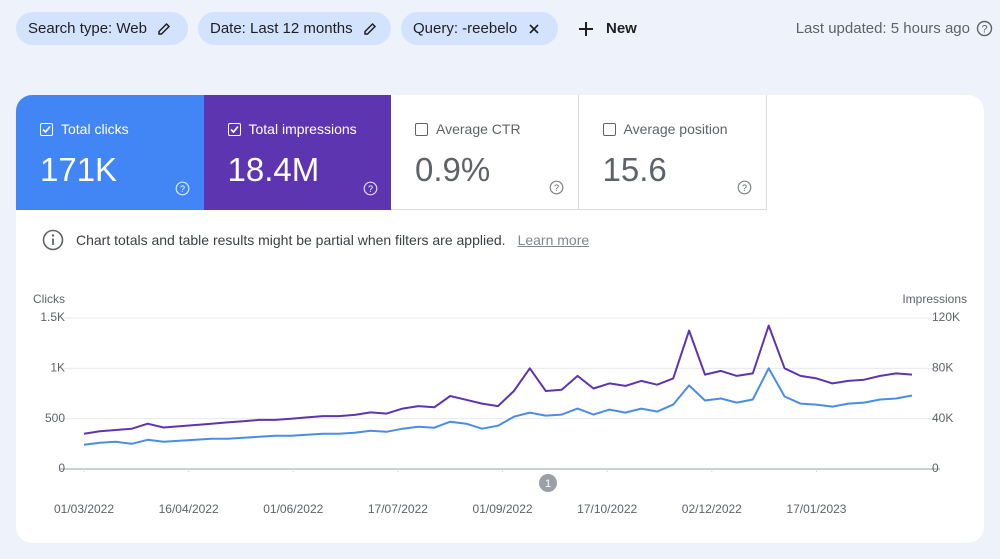 This screenshot has width=1000, height=559. I want to click on x-tick-label: 16/04/2022, so click(189, 509).